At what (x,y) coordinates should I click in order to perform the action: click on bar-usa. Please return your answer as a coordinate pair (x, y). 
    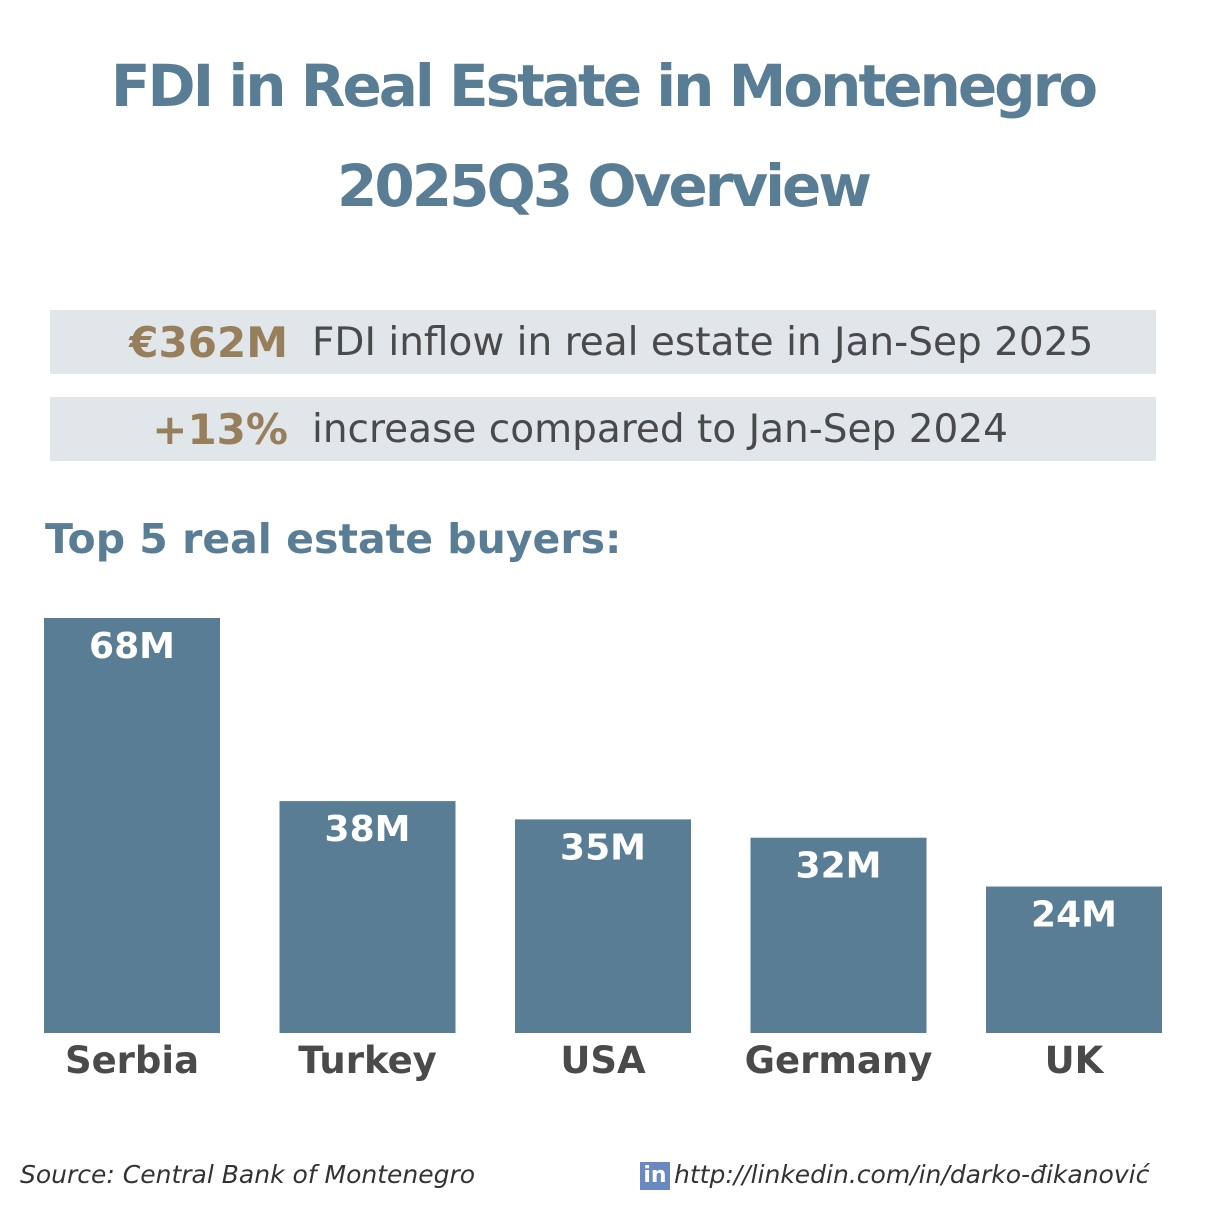
    Looking at the image, I should click on (603, 926).